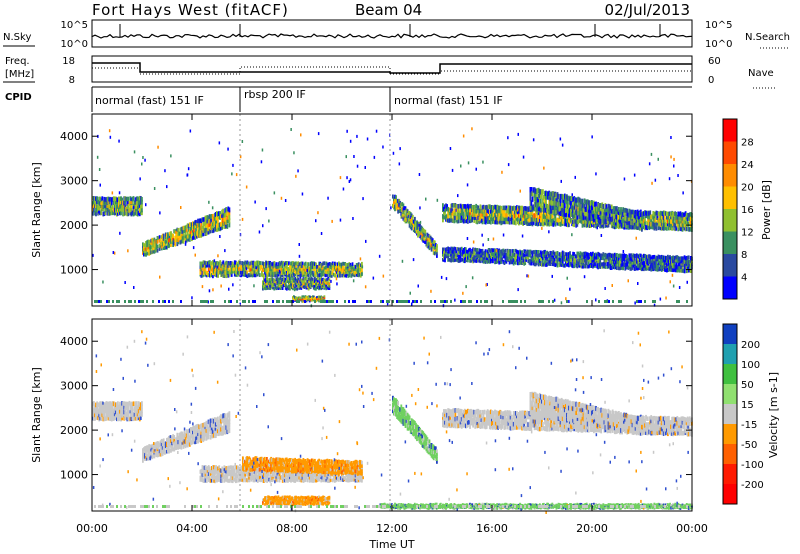 The image size is (800, 554). What do you see at coordinates (396, 34) in the screenshot?
I see `nsky-strip: N.Sky 10^5 10^0 N.Search 10^5 10^0` at bounding box center [396, 34].